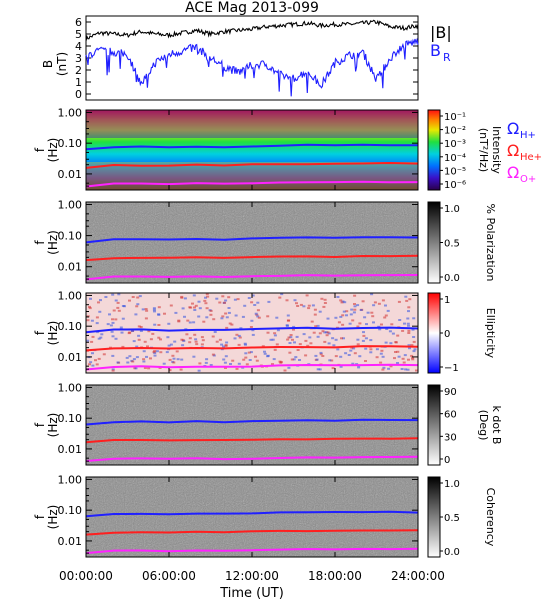  I want to click on b-series-group, so click(252, 58).